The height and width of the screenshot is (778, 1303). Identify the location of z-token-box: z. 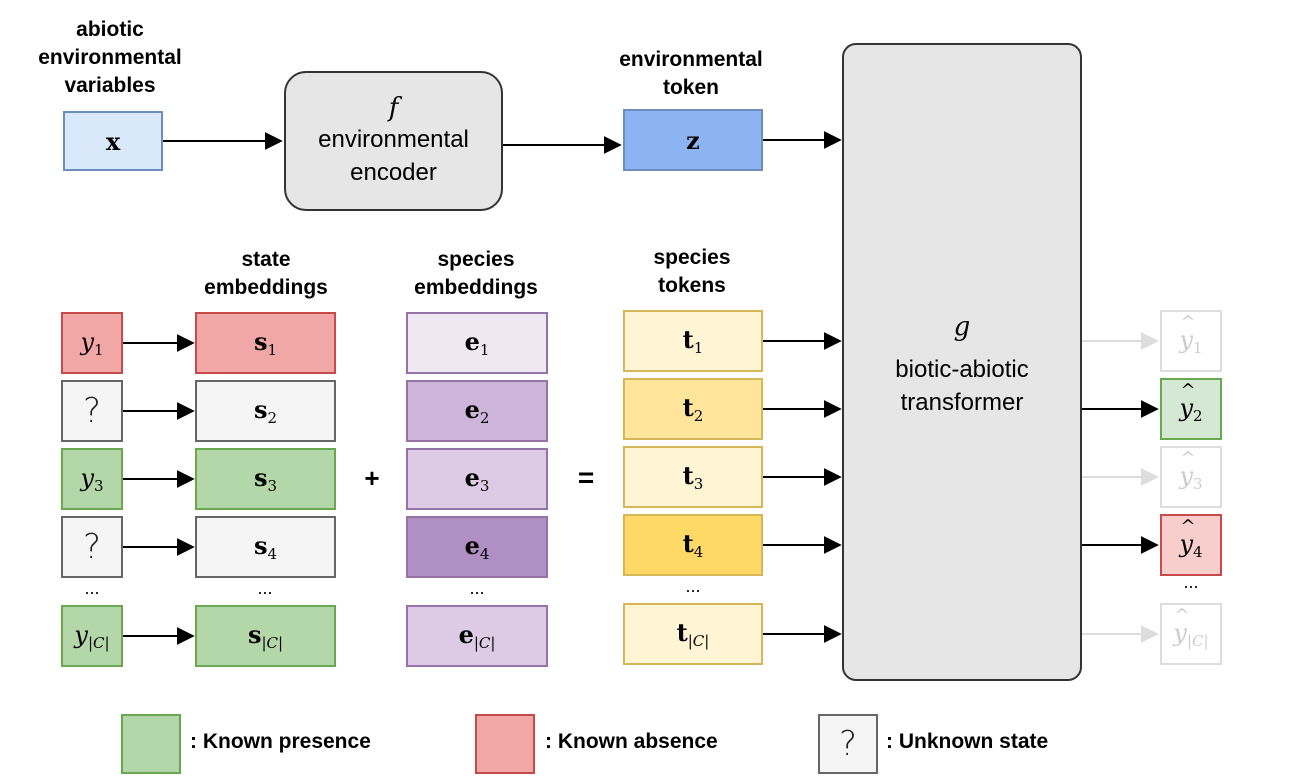
(693, 140).